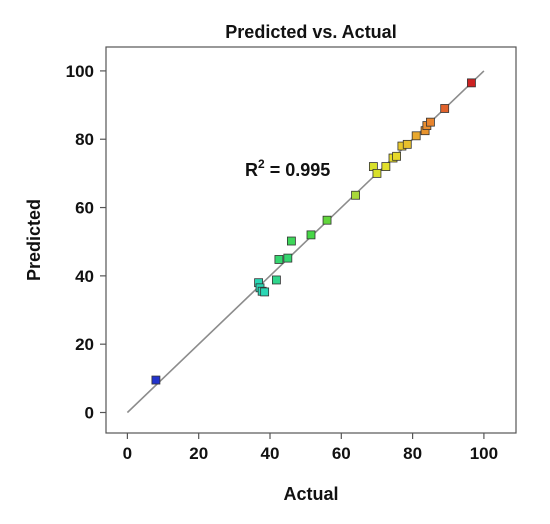  Describe the element at coordinates (84, 276) in the screenshot. I see `y-tick-label: 40` at that location.